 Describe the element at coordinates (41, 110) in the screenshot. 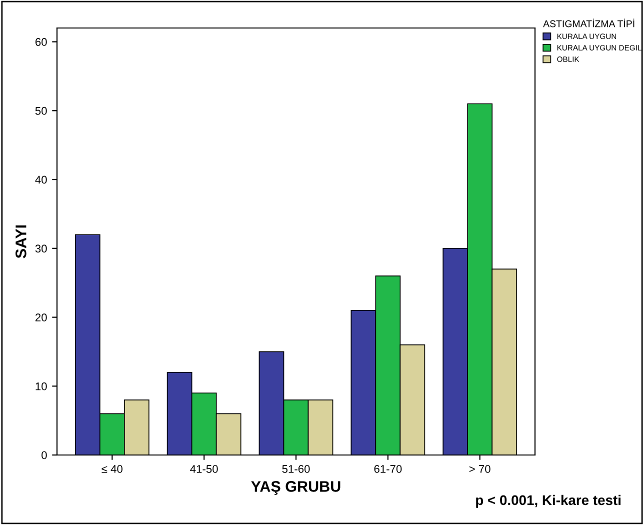

I see `y-tick-label: 50` at that location.